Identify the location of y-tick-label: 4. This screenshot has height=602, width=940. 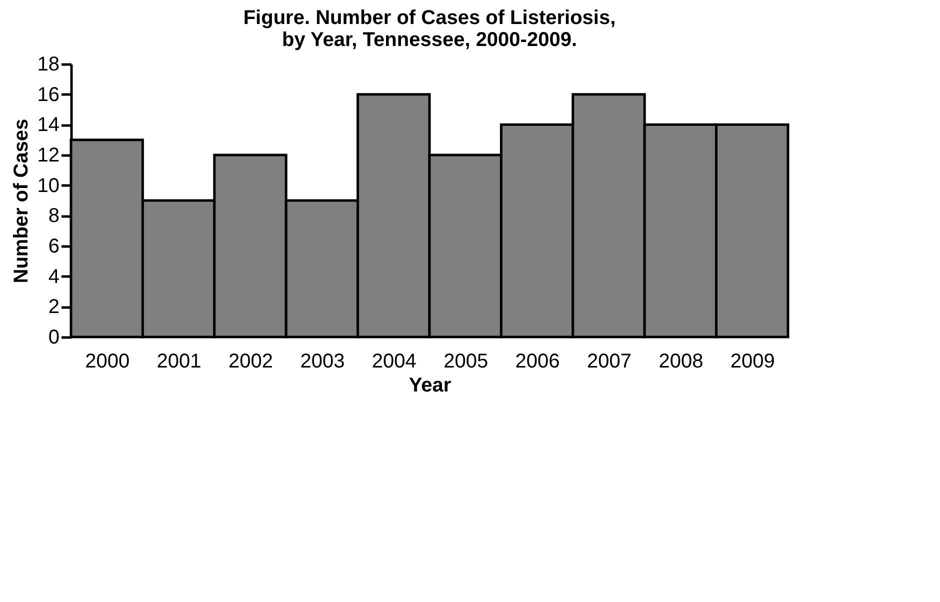
(54, 277).